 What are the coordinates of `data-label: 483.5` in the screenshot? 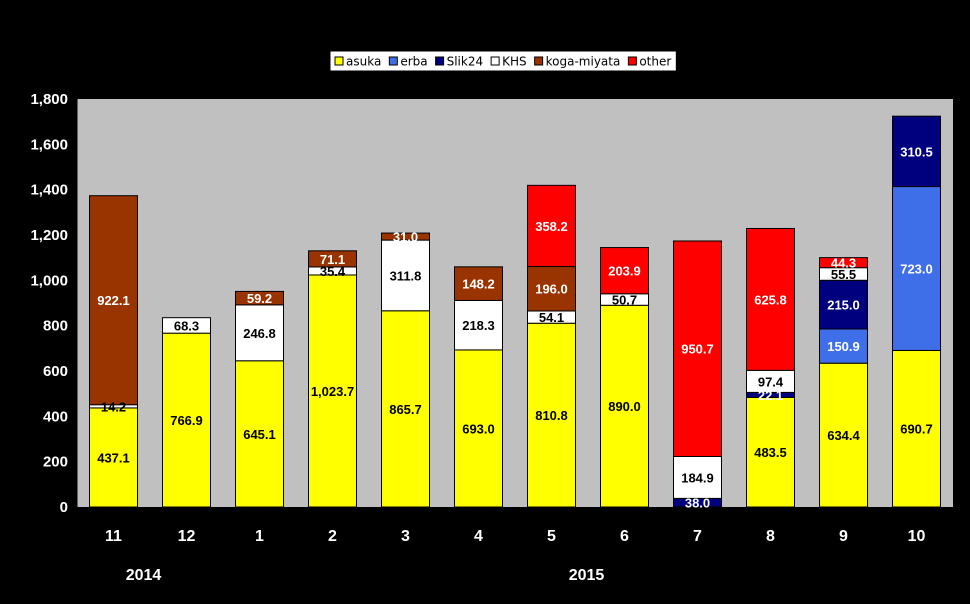 It's located at (770, 452).